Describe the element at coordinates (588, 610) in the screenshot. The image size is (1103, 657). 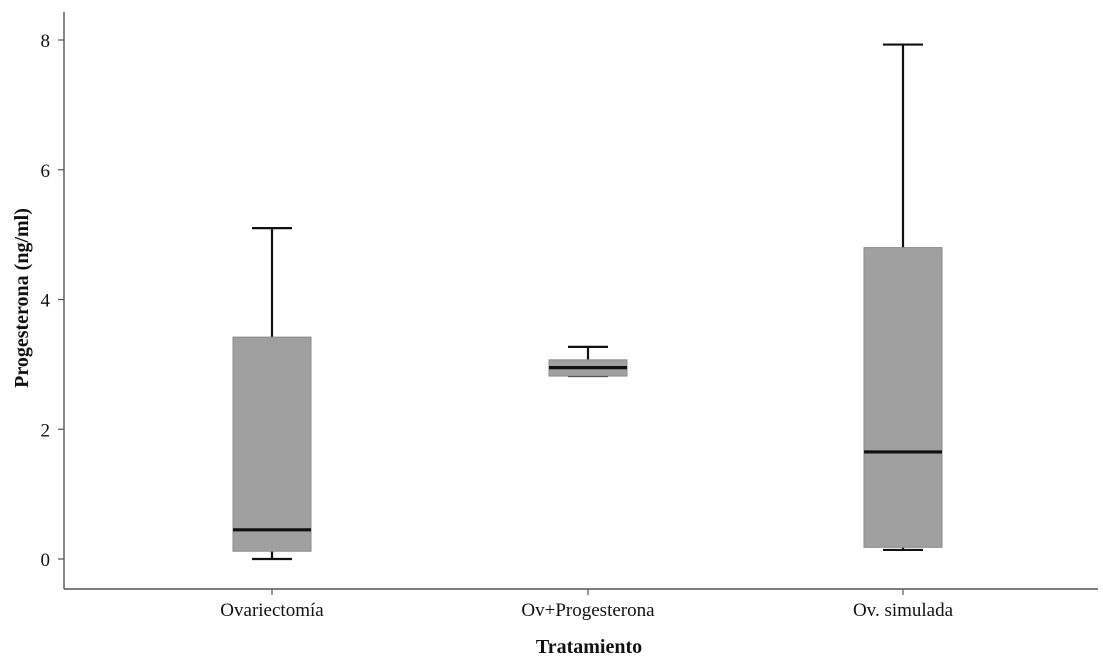
I see `x-tick-label: Ov+Progesterona` at that location.